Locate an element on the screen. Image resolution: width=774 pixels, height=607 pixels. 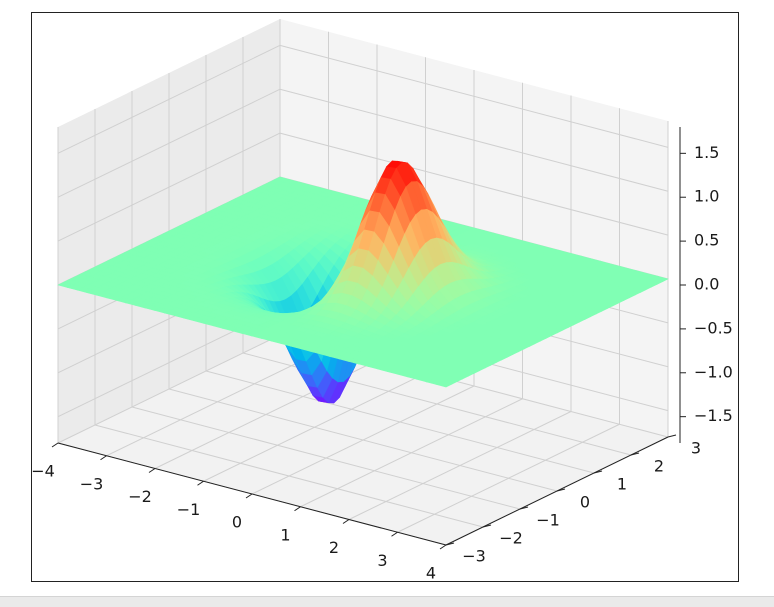
y-tick-label: 3 is located at coordinates (696, 448).